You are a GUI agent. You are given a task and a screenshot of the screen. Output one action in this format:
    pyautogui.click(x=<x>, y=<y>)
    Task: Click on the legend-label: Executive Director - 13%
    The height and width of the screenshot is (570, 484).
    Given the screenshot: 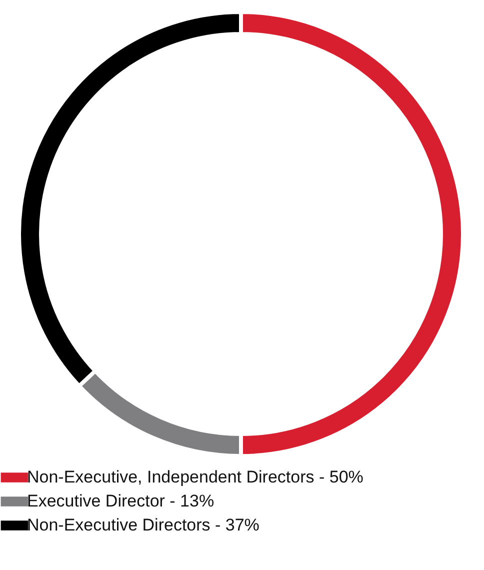 What is the action you would take?
    pyautogui.click(x=120, y=501)
    